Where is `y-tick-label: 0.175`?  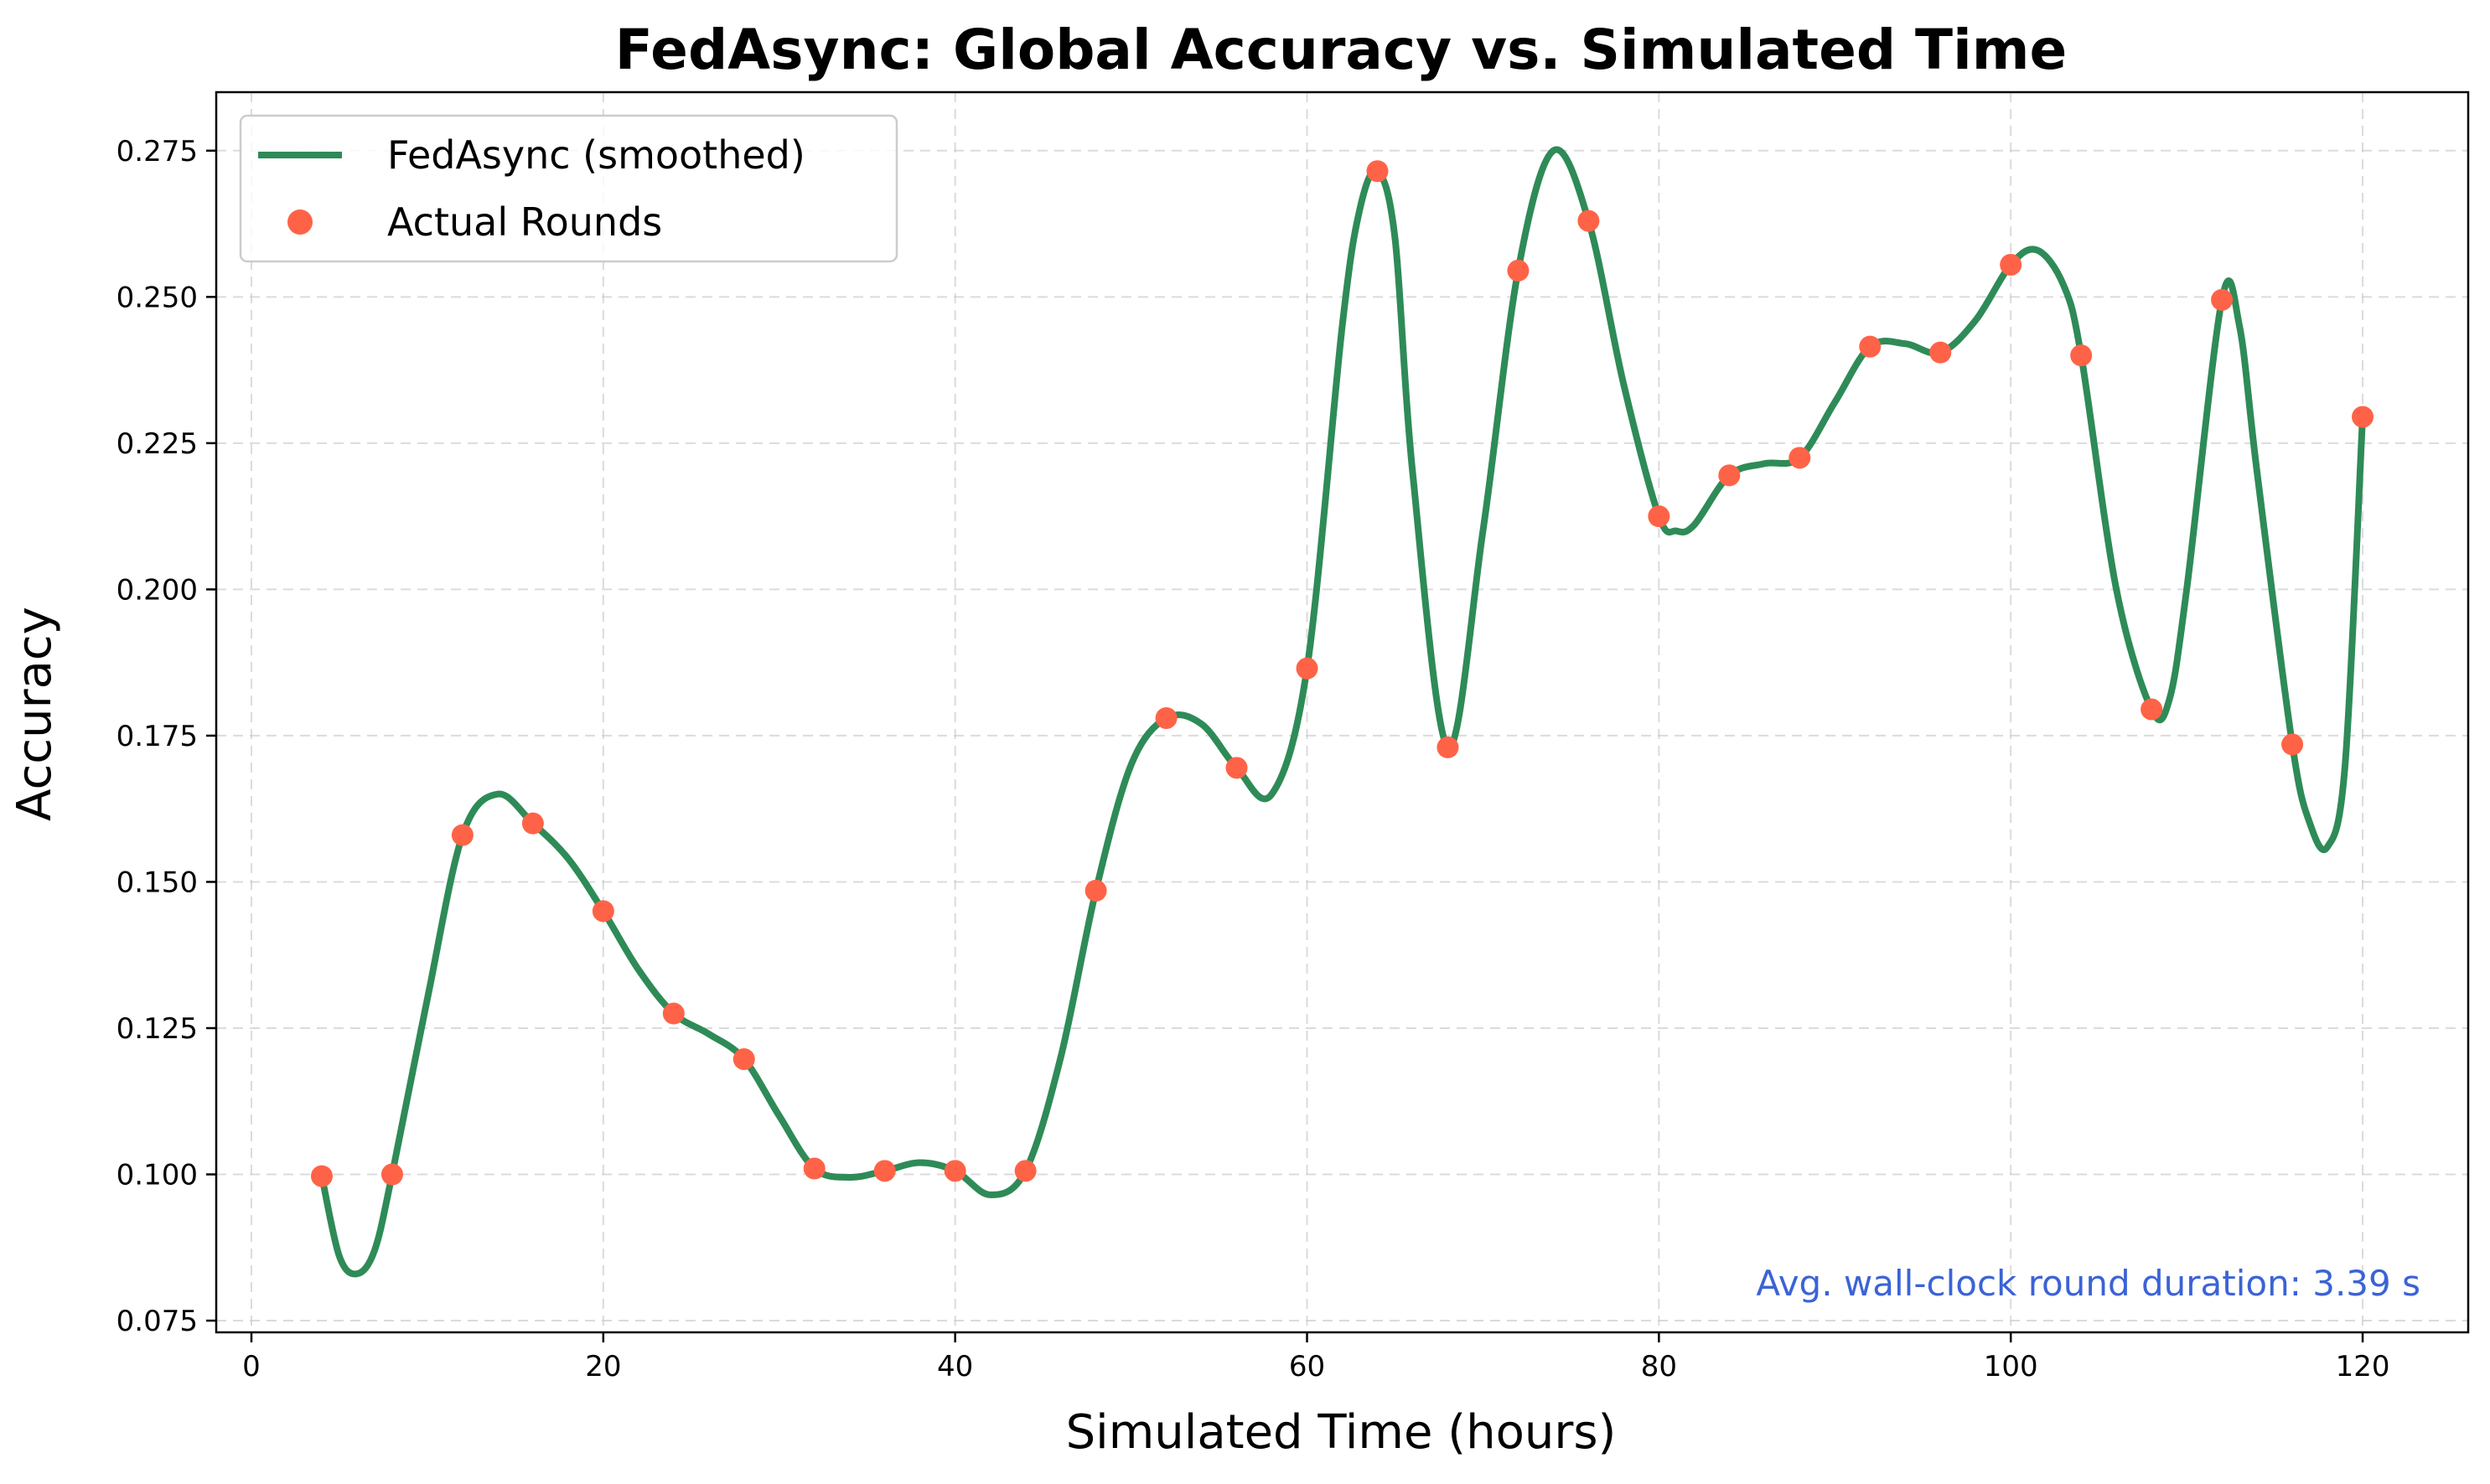
y-tick-label: 0.175 is located at coordinates (157, 737).